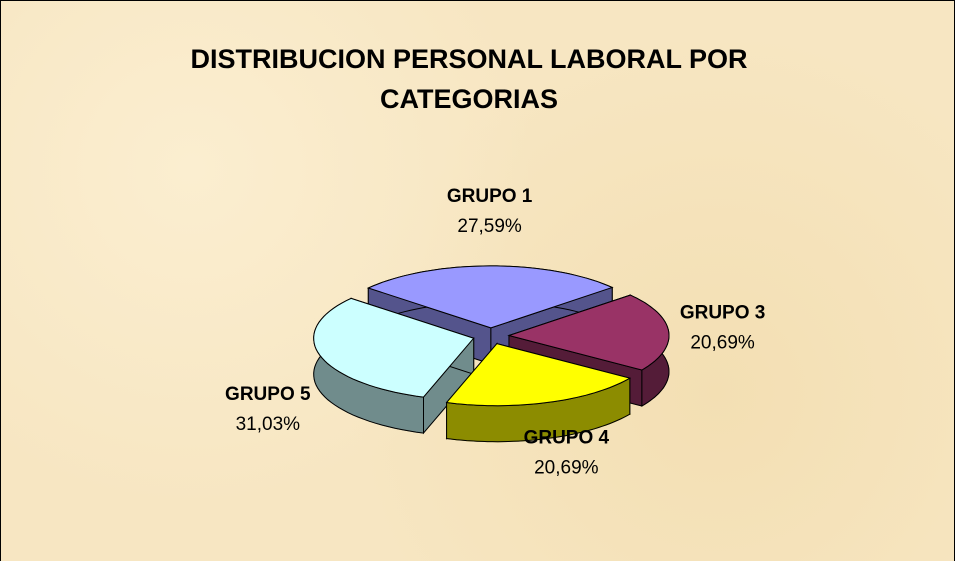  I want to click on value-label: 27,59%, so click(489, 226).